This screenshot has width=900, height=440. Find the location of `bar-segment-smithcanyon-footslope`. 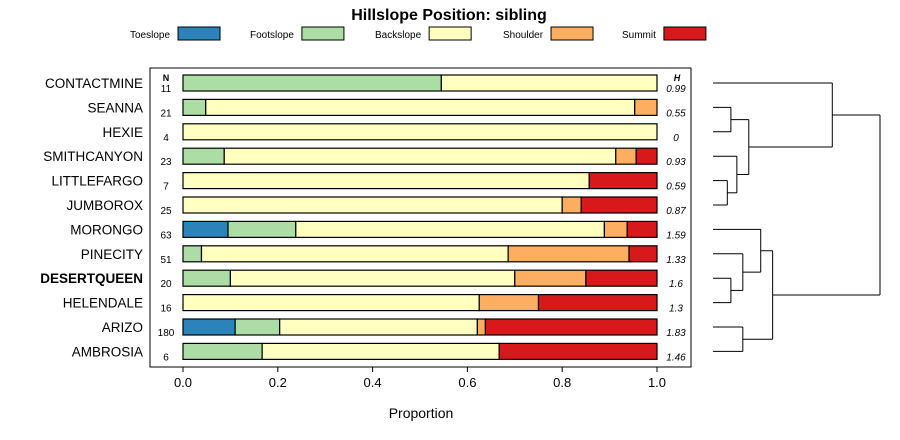

bar-segment-smithcanyon-footslope is located at coordinates (203, 156).